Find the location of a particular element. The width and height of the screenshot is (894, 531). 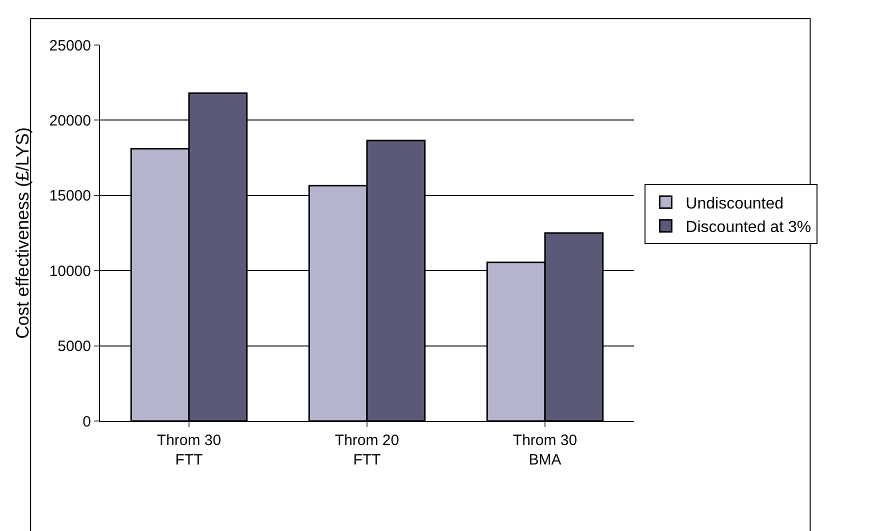

y-axis-title: Cost effectiveness (£/LYS) is located at coordinates (22, 233).